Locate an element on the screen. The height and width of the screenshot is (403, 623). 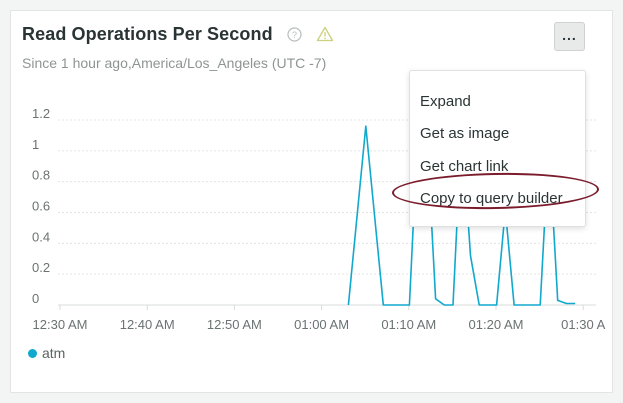
x-tick-label: 01:20 AM is located at coordinates (496, 324).